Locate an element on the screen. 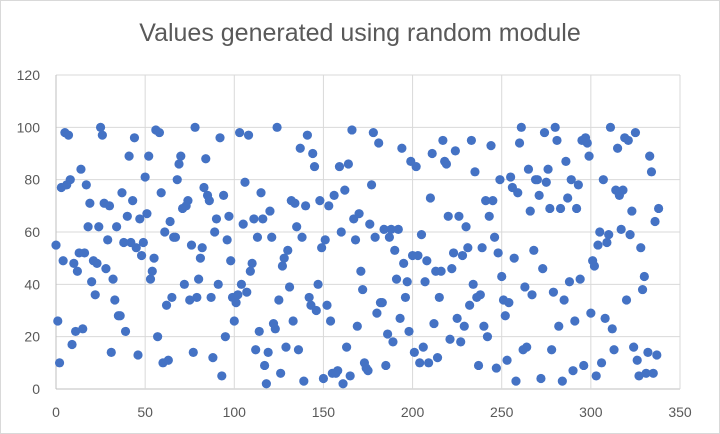  y-tick-label: 20 is located at coordinates (32, 337).